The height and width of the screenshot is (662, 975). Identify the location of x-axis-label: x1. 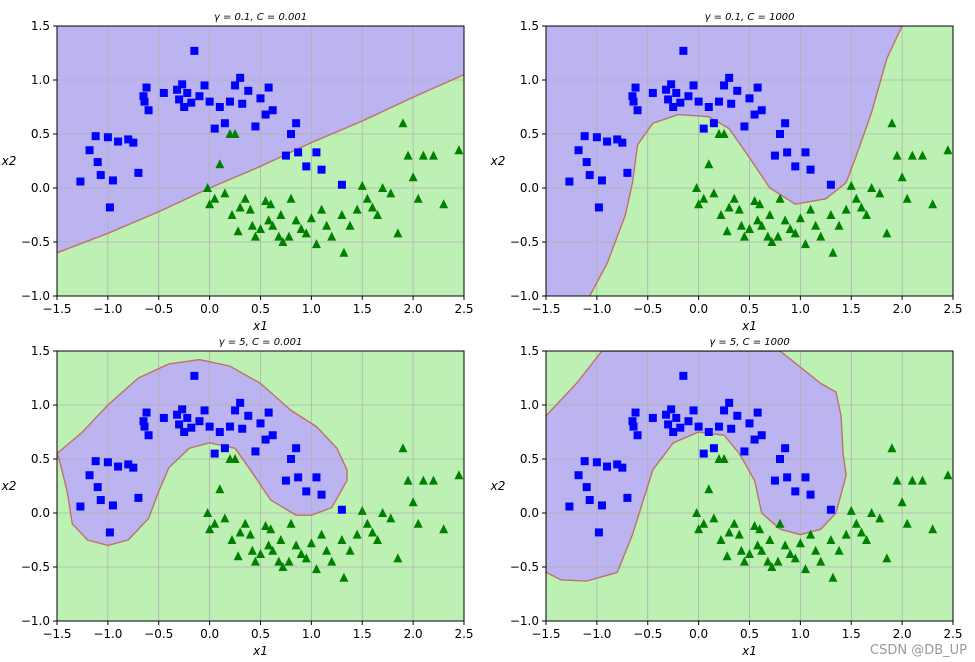
(260, 326).